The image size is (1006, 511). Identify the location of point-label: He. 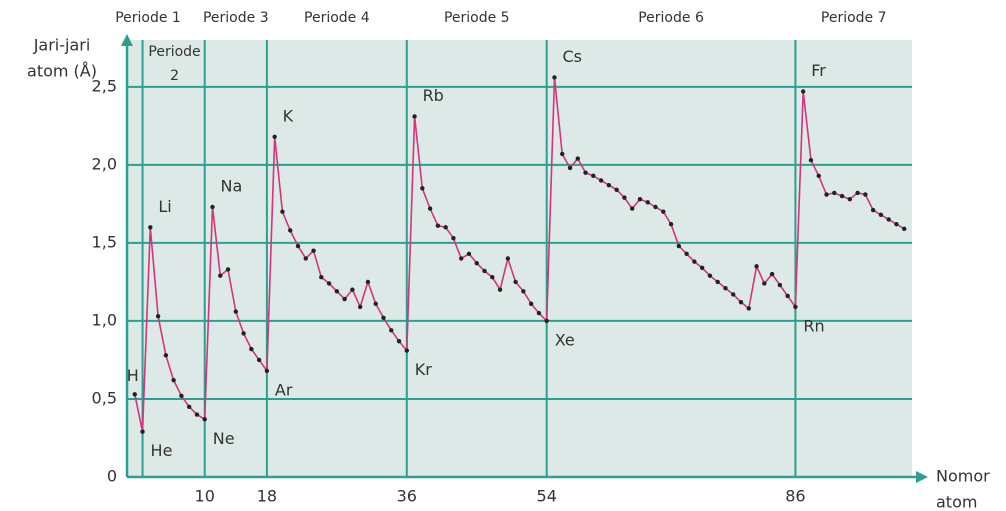
(162, 450).